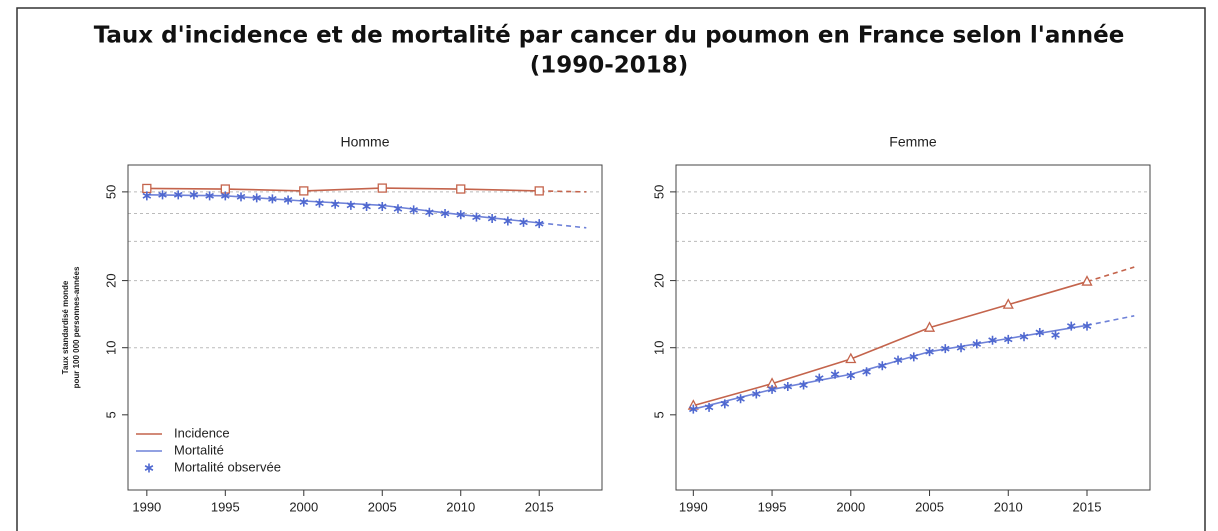  I want to click on panel-title: Femme, so click(913, 142).